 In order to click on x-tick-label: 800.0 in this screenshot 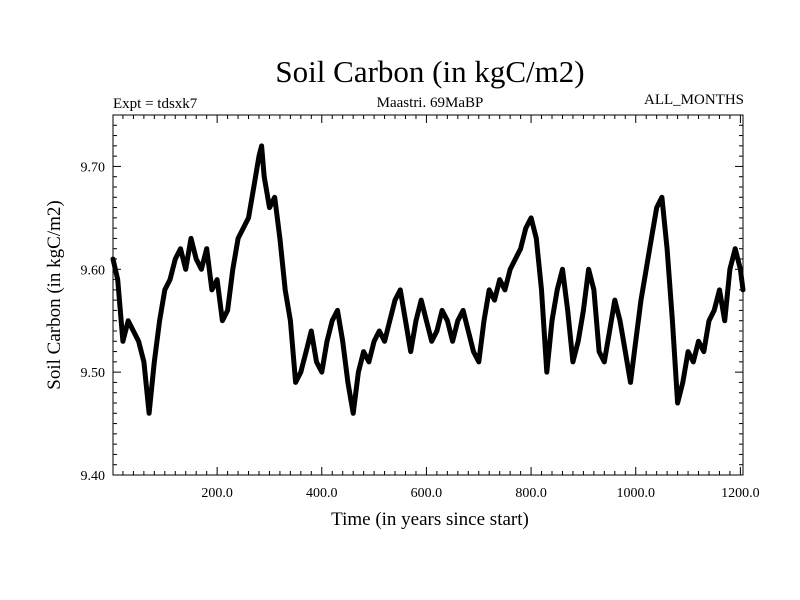, I will do `click(531, 493)`.